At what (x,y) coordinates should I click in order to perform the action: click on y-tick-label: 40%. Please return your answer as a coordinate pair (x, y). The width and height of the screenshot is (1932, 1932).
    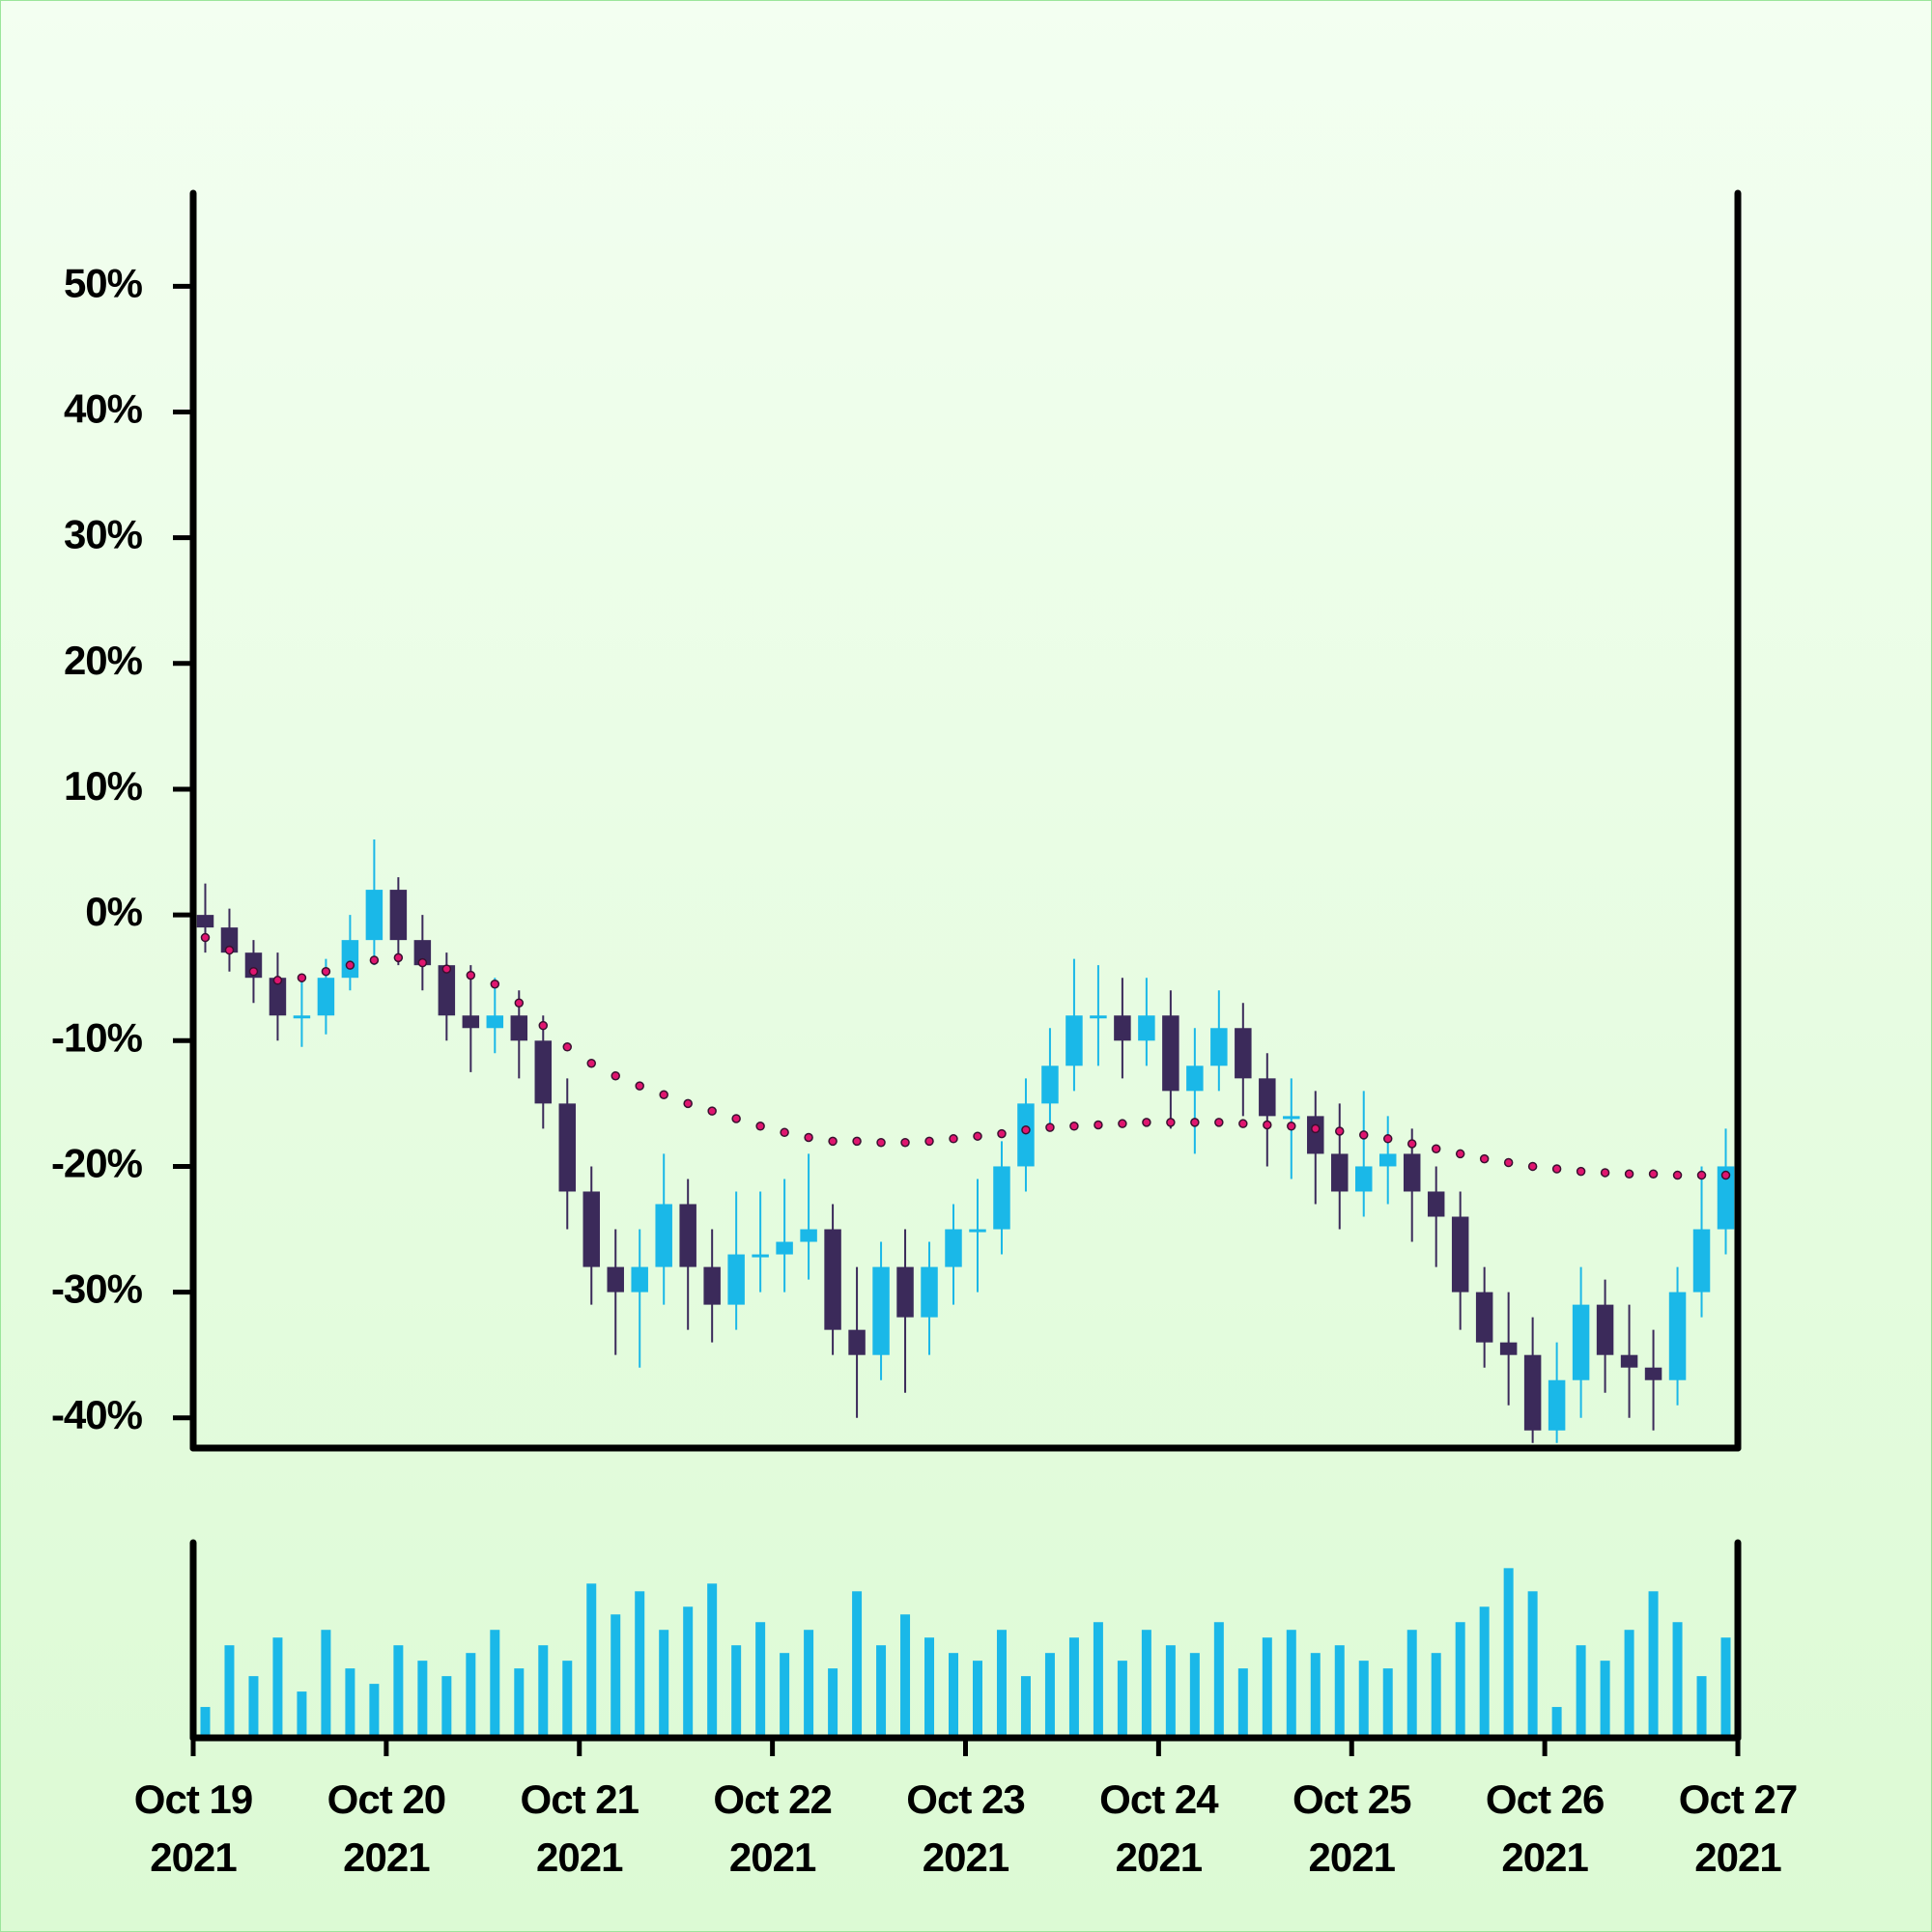
    Looking at the image, I should click on (103, 409).